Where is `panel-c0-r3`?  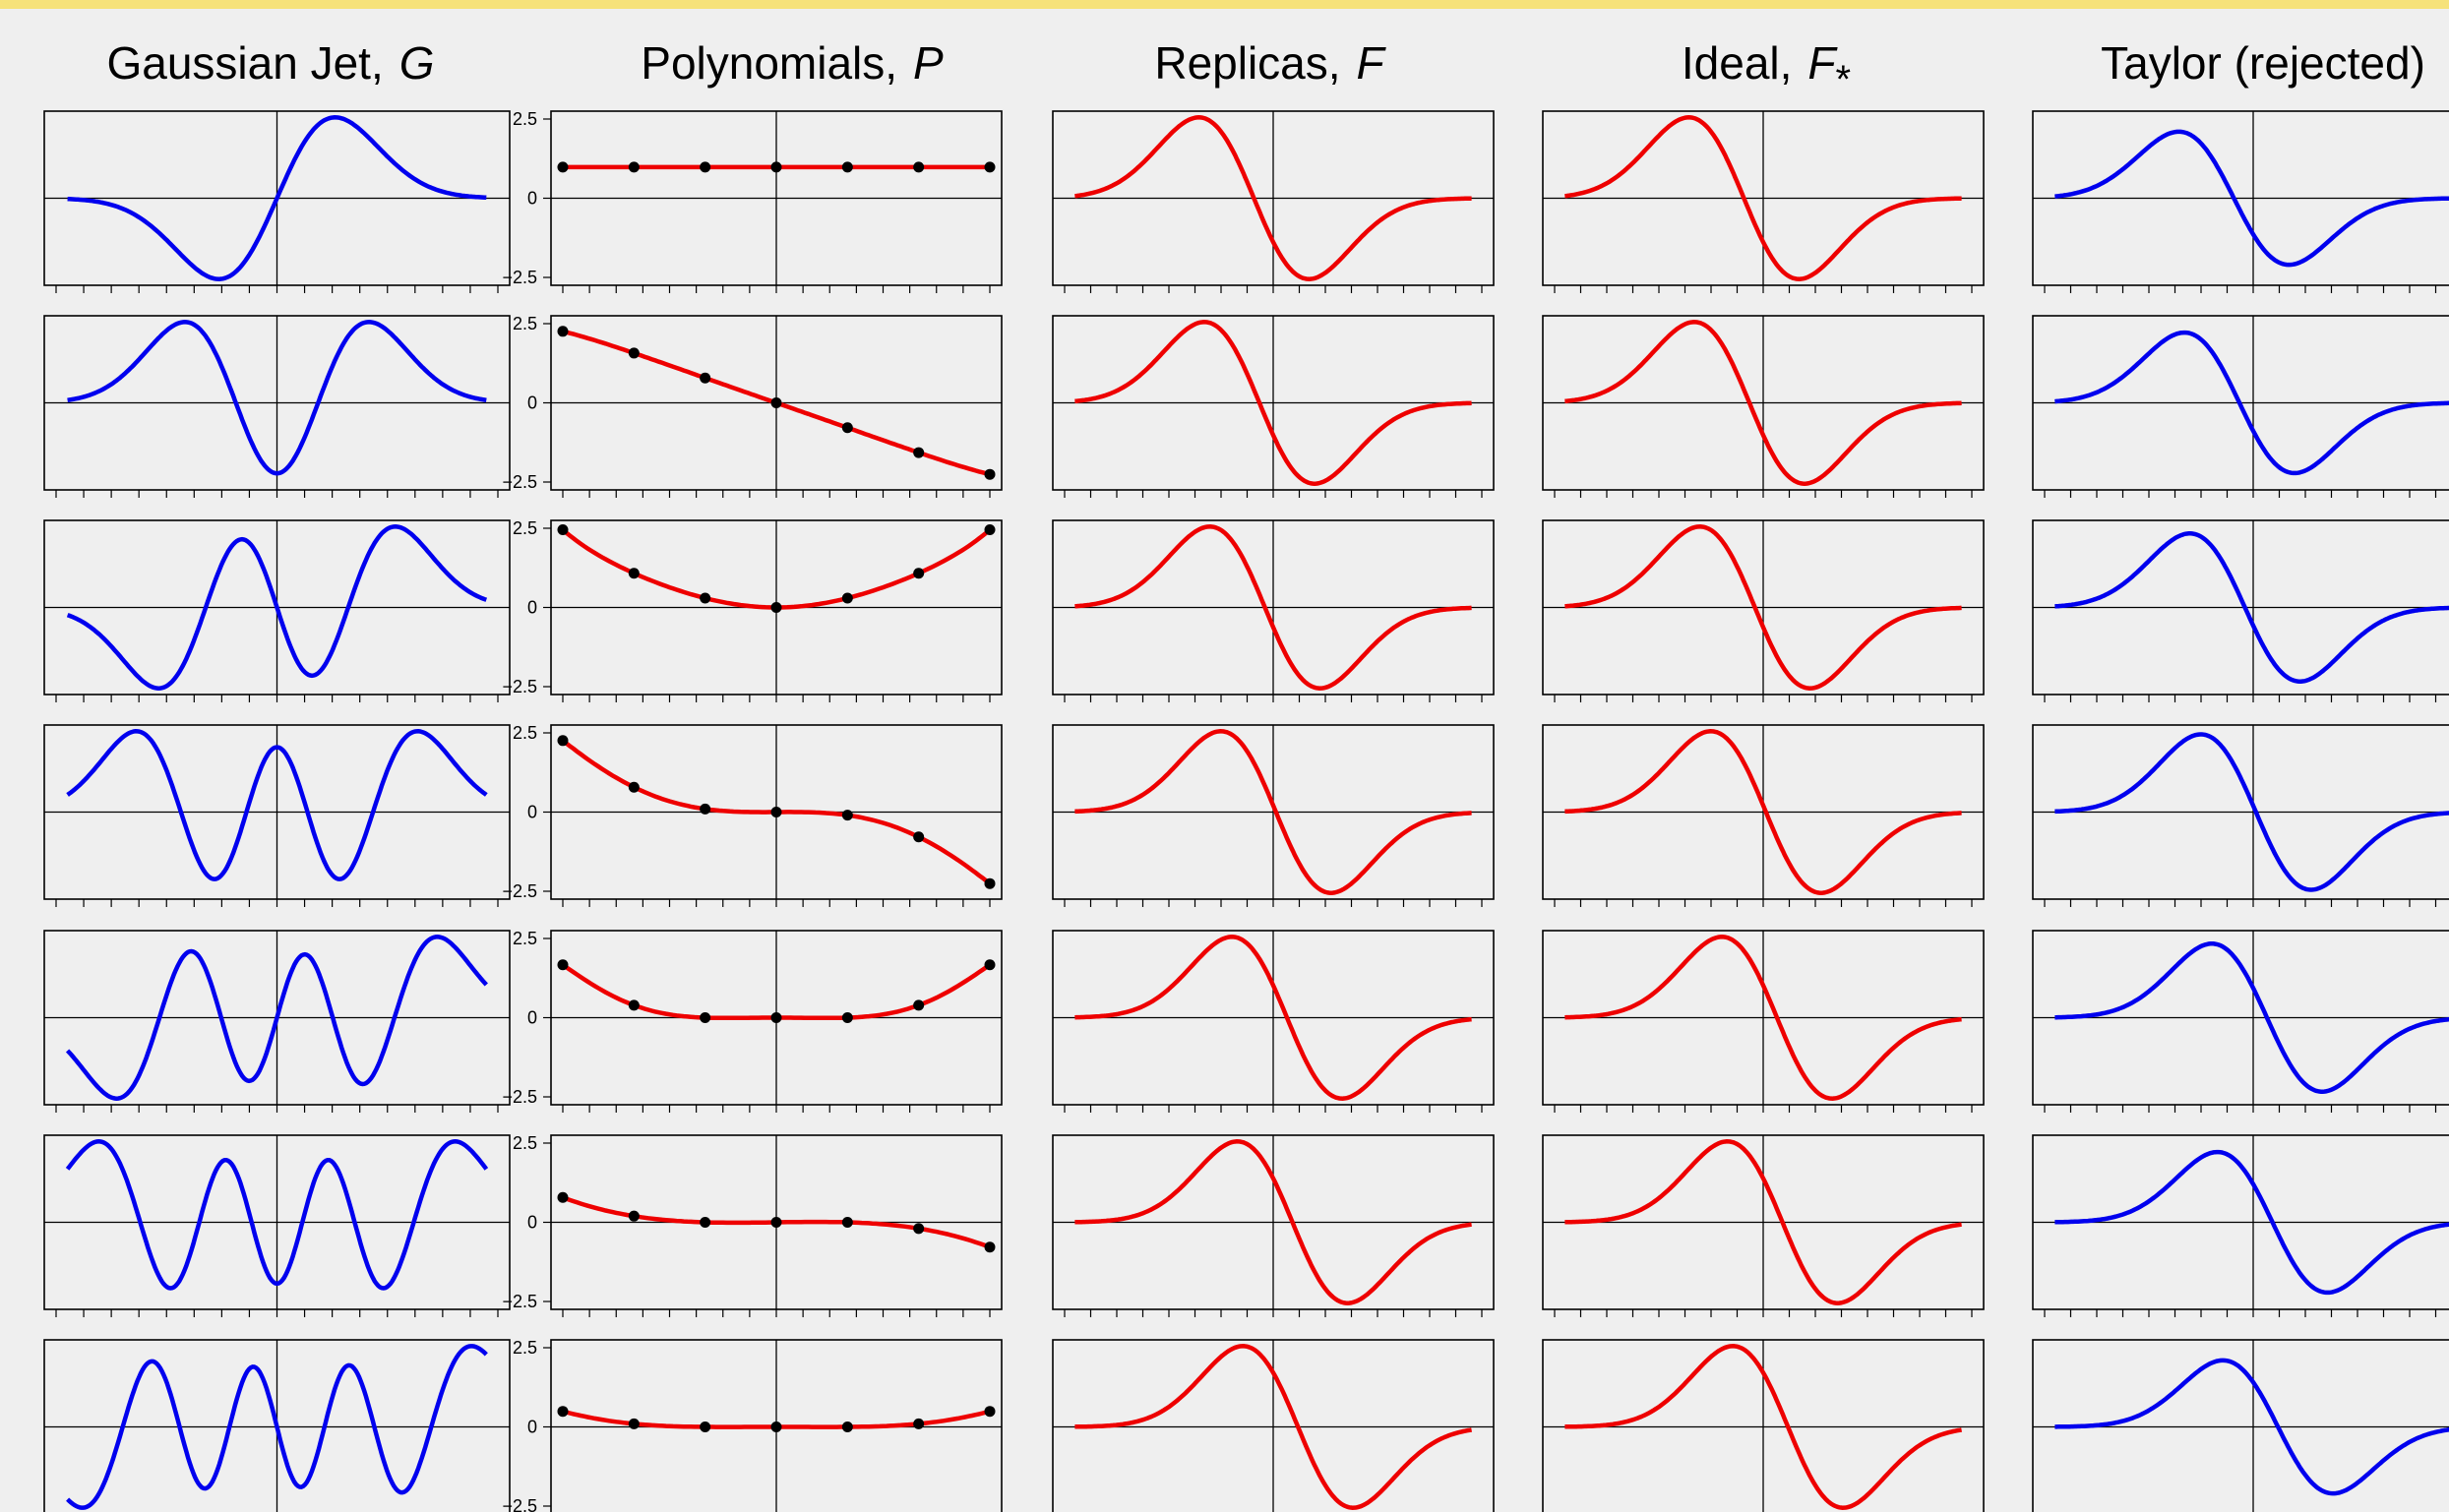
panel-c0-r3 is located at coordinates (277, 816).